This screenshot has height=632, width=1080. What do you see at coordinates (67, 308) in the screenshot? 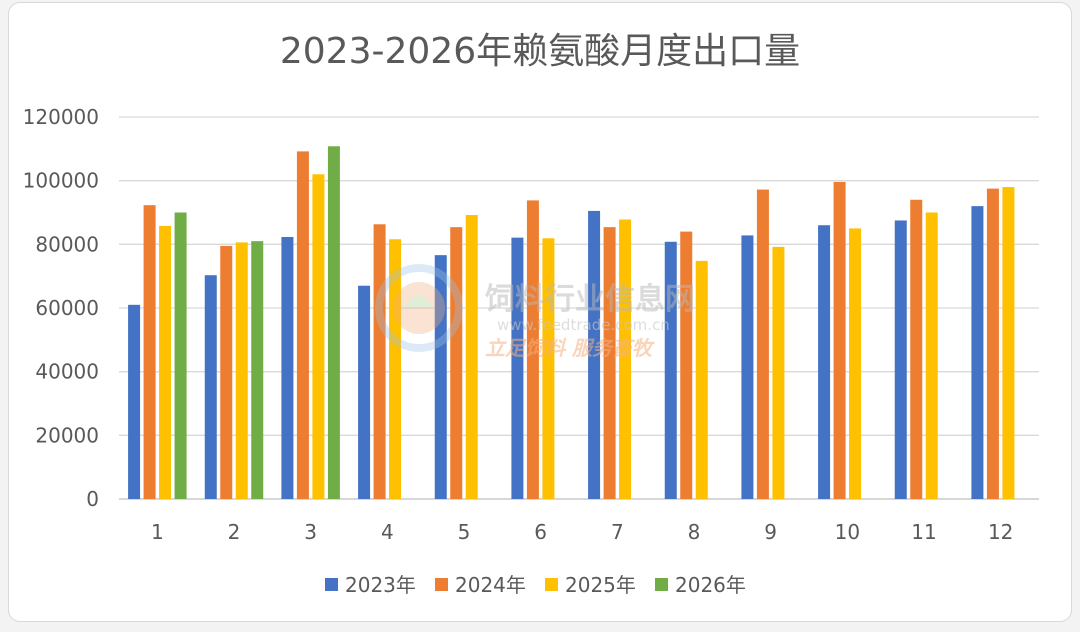
I see `y-tick-label: 60000` at bounding box center [67, 308].